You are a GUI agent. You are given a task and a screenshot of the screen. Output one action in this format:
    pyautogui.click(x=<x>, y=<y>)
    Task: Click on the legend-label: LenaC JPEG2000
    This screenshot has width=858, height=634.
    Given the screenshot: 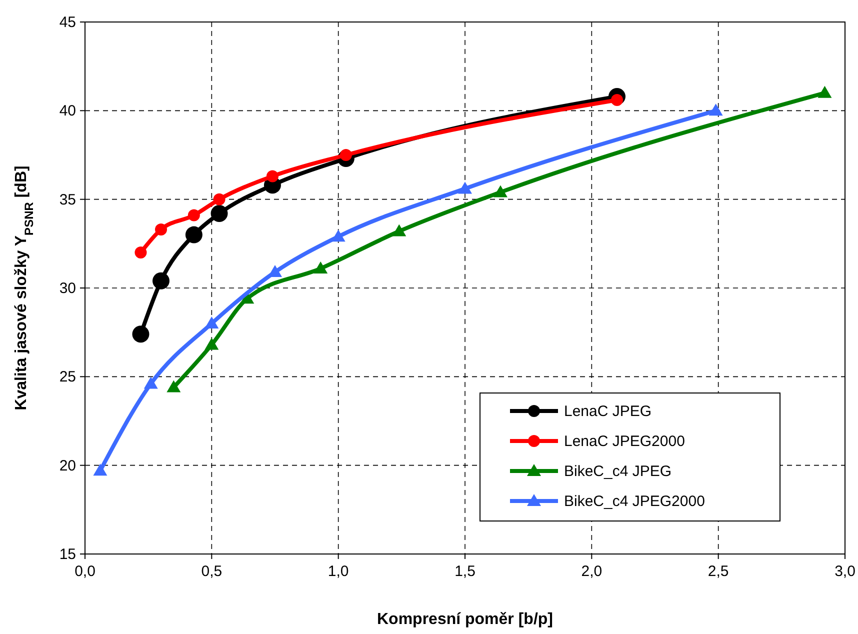 What is the action you would take?
    pyautogui.click(x=624, y=441)
    